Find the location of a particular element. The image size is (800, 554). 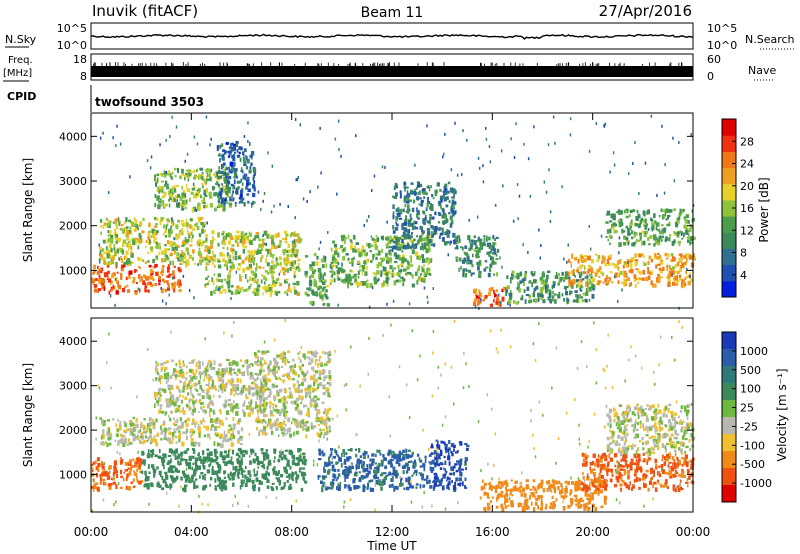

y-tick-label: 1000 is located at coordinates (73, 270).